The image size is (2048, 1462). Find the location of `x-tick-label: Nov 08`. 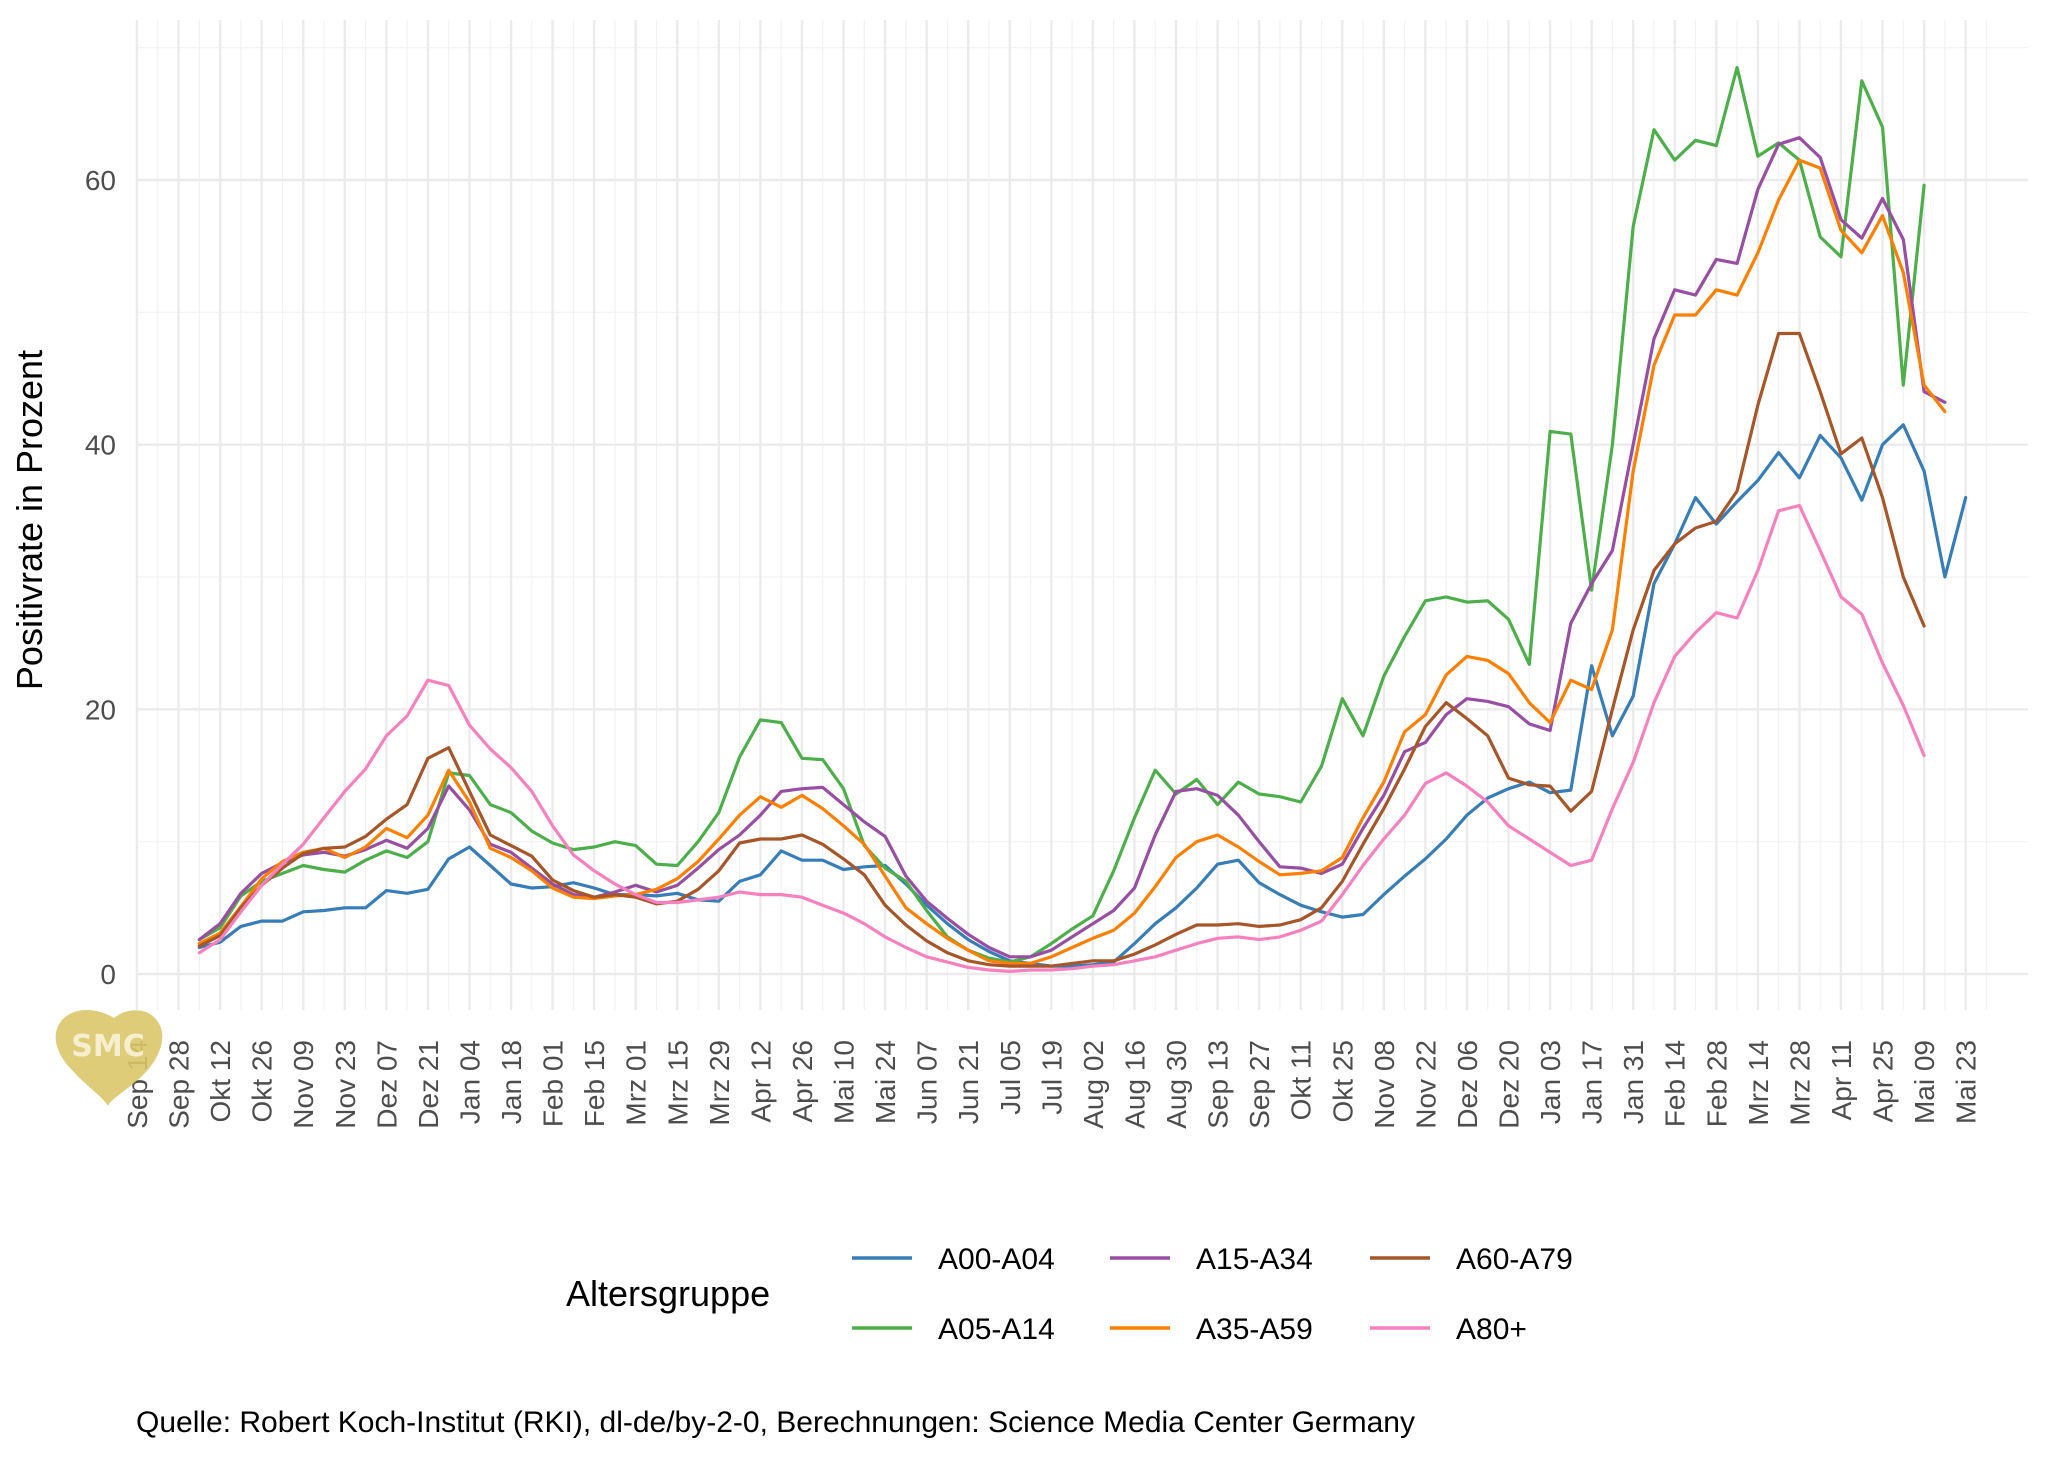

x-tick-label: Nov 08 is located at coordinates (1384, 1084).